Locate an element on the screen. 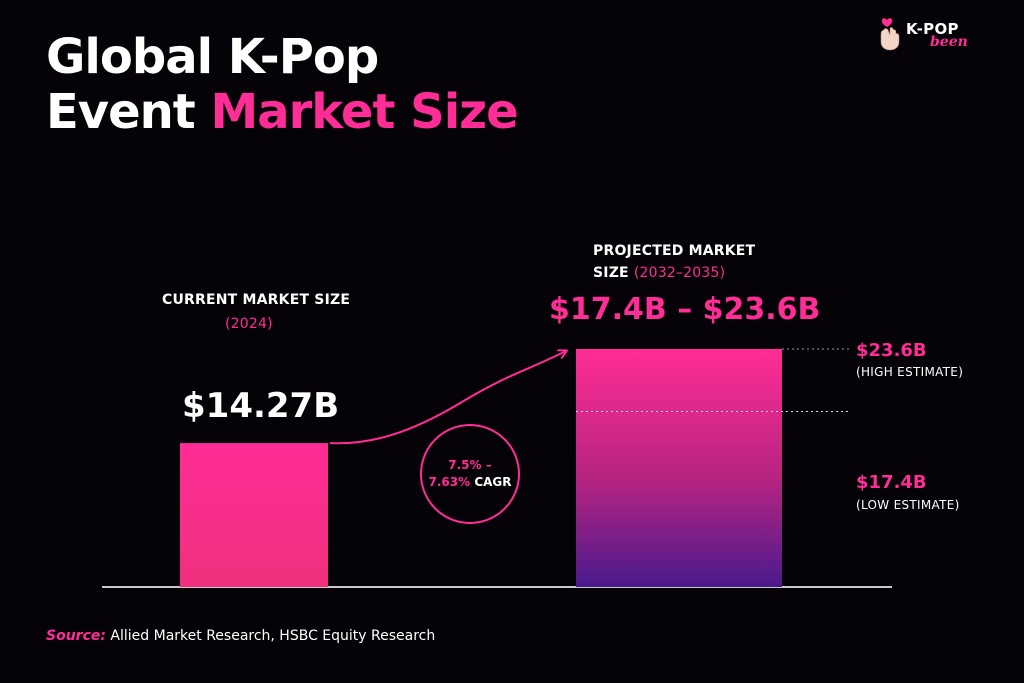 The height and width of the screenshot is (683, 1024). projected-label-size: SIZE is located at coordinates (611, 273).